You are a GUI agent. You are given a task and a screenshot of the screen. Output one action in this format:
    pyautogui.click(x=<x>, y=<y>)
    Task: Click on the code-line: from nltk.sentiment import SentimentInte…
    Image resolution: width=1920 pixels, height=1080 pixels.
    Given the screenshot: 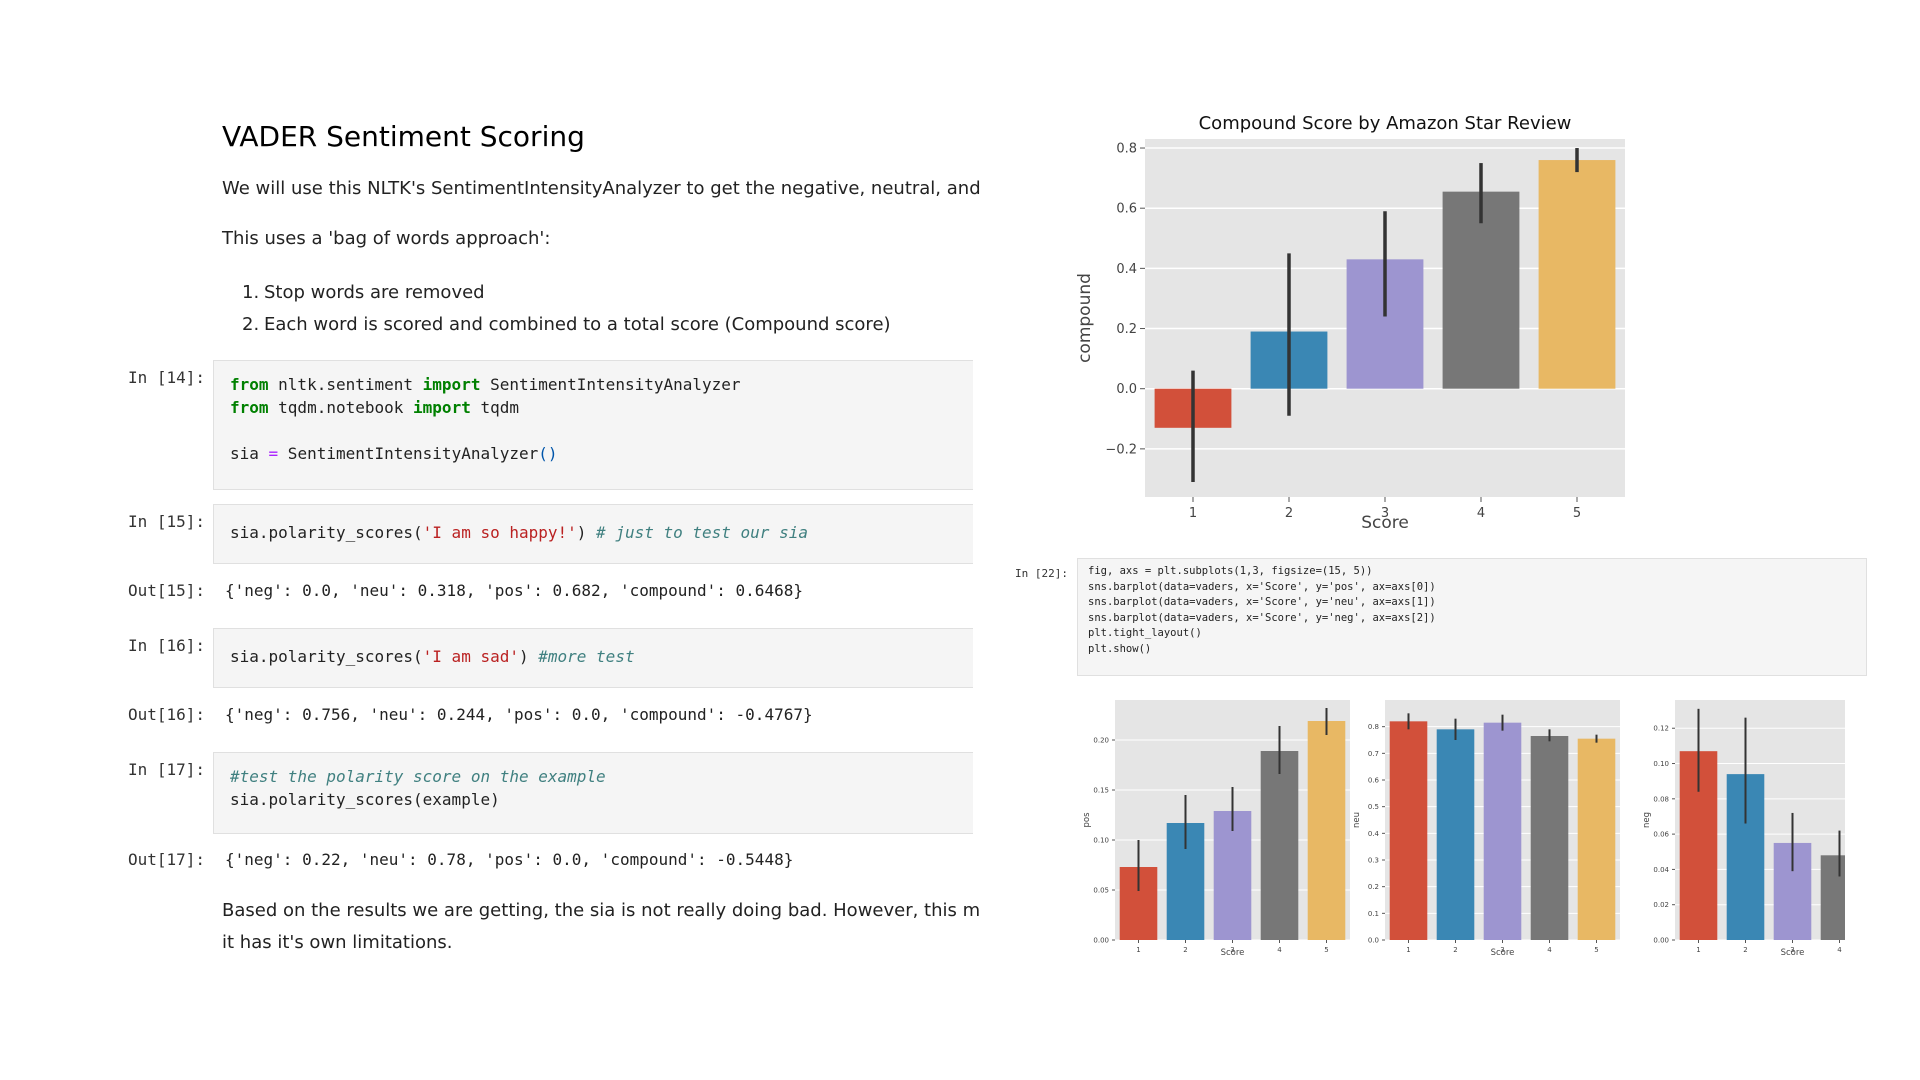 What is the action you would take?
    pyautogui.click(x=485, y=384)
    